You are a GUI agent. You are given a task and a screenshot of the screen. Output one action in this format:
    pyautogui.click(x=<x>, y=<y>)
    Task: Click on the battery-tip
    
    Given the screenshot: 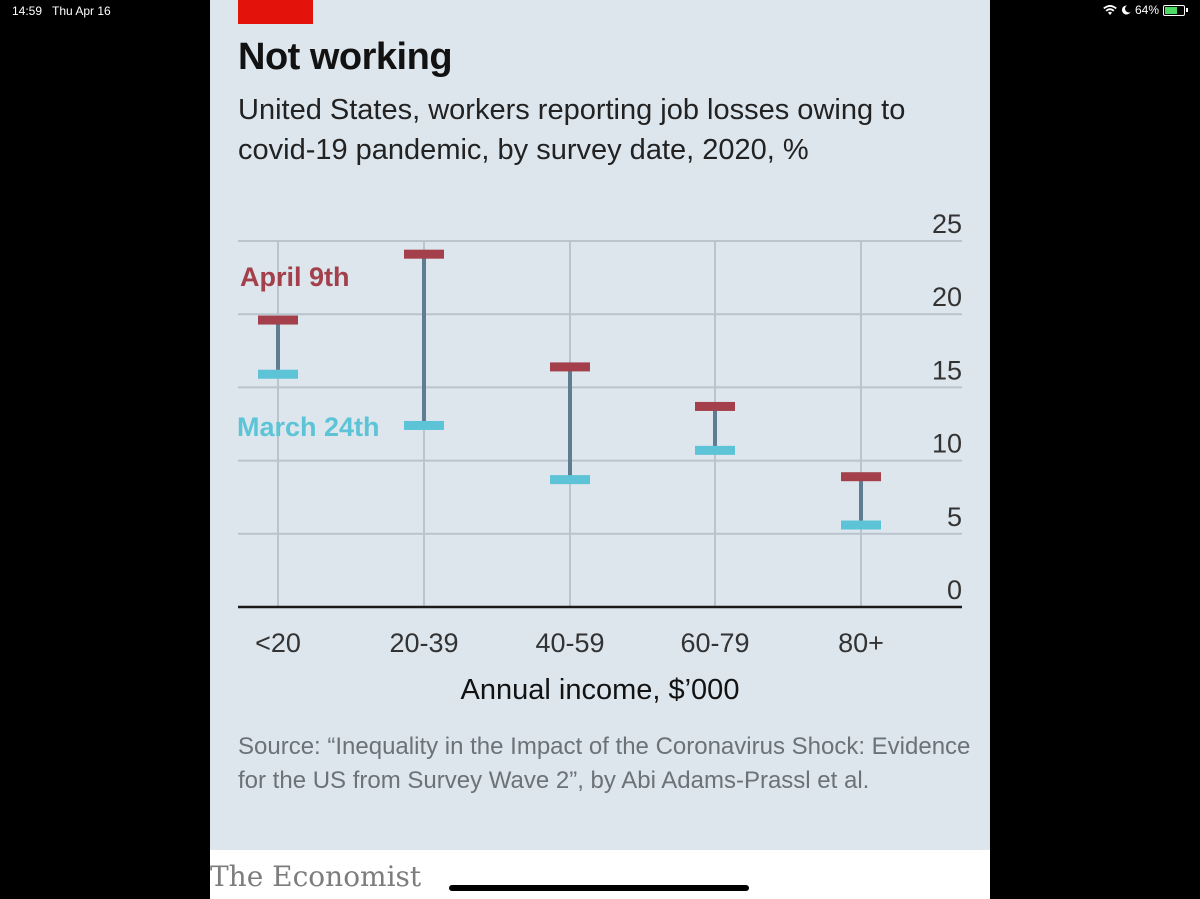 What is the action you would take?
    pyautogui.click(x=1187, y=10)
    